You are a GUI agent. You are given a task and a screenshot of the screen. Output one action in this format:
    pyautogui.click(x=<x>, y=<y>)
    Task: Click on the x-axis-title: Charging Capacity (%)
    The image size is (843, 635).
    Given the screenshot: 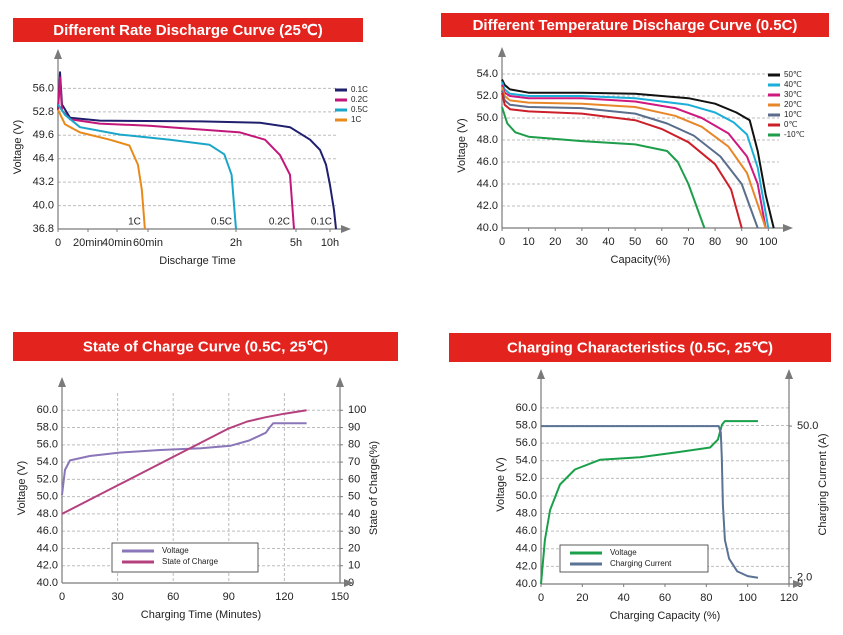 What is the action you would take?
    pyautogui.click(x=665, y=616)
    